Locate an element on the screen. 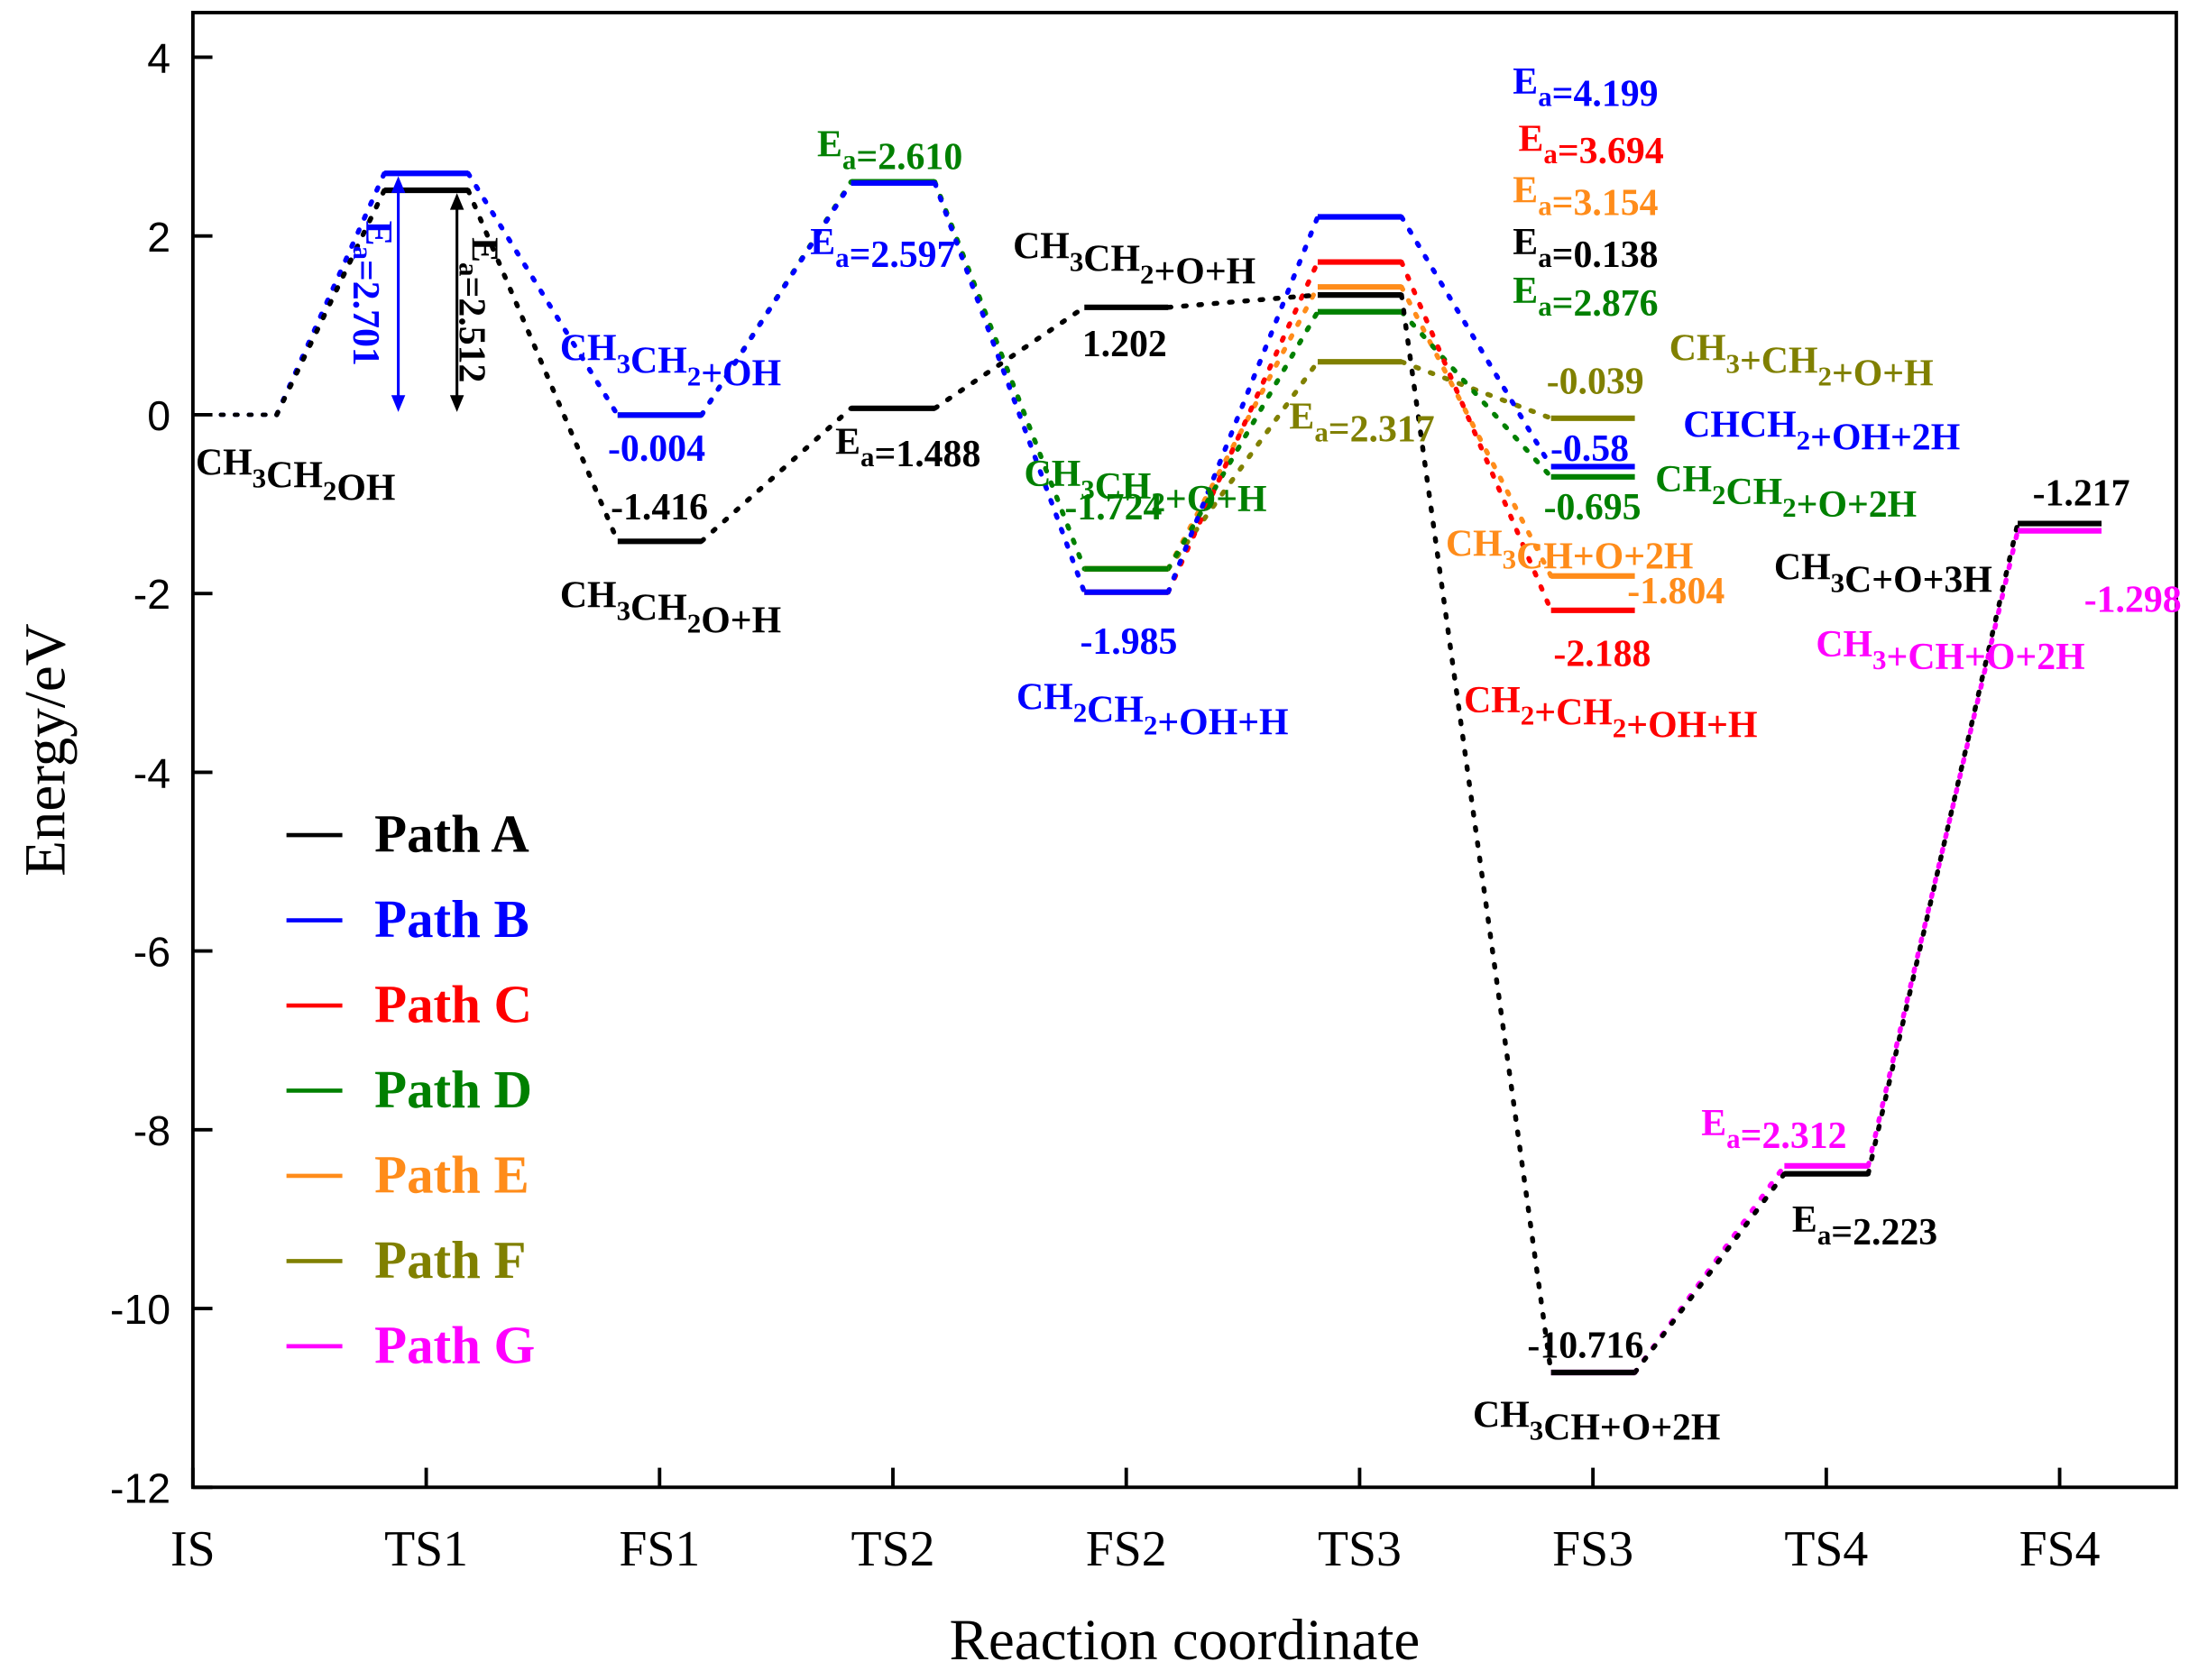  text-run: =2.512 is located at coordinates (471, 330).